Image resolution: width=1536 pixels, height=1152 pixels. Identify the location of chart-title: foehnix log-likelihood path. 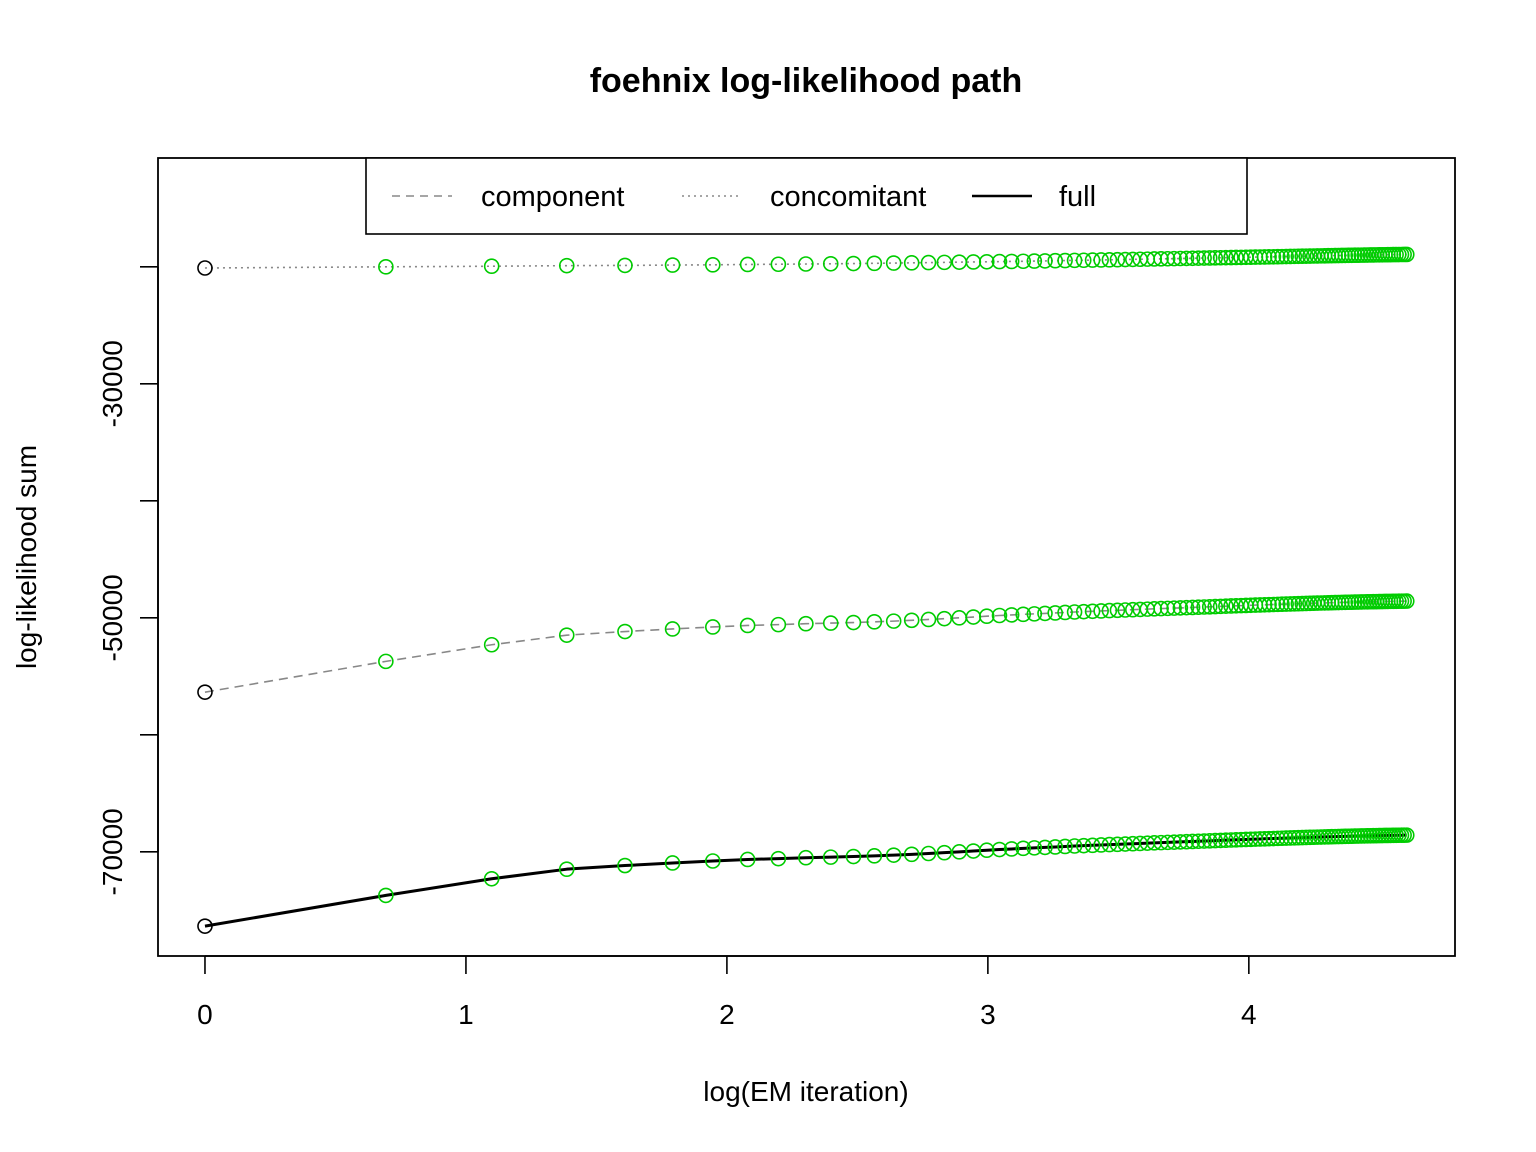
(806, 81).